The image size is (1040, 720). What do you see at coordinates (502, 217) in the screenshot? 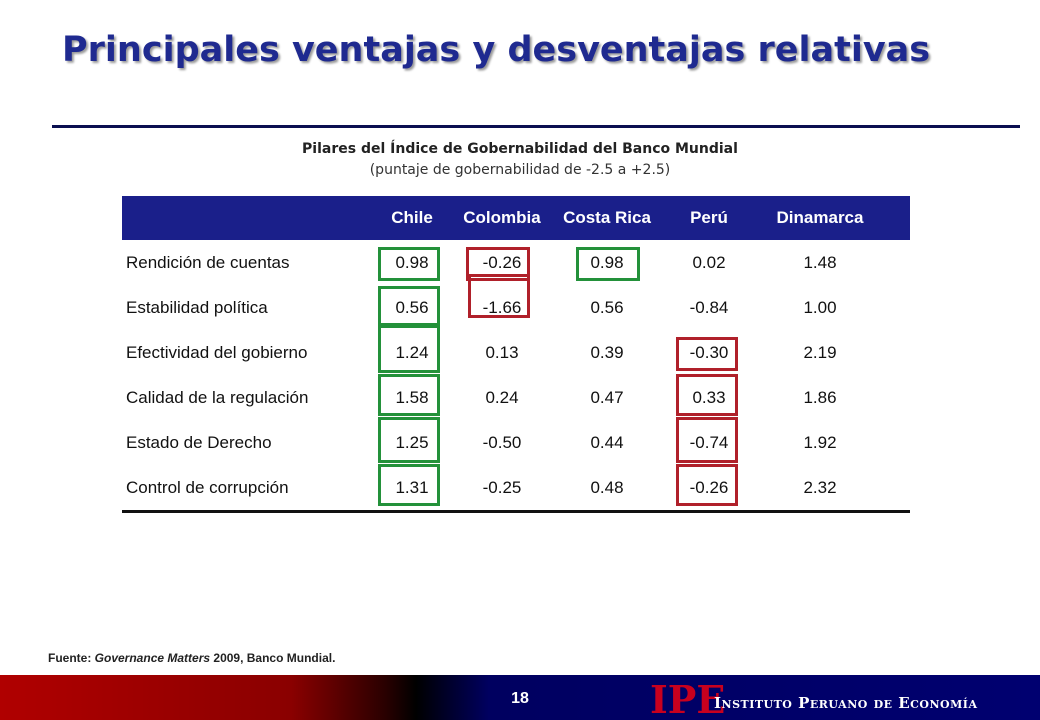
I see `column-header-colombia: Colombia` at bounding box center [502, 217].